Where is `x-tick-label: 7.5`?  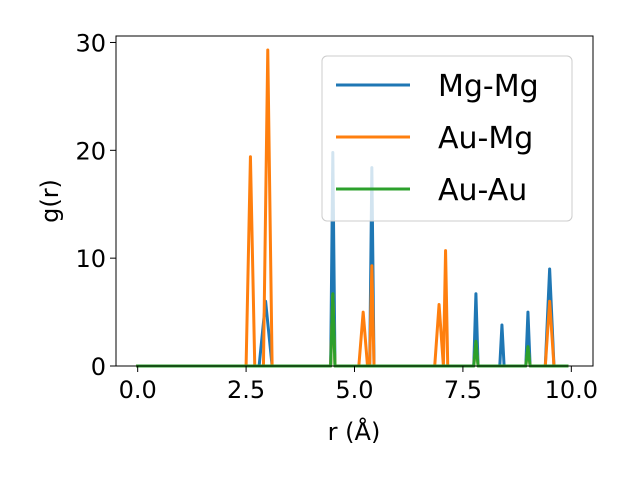
x-tick-label: 7.5 is located at coordinates (463, 390).